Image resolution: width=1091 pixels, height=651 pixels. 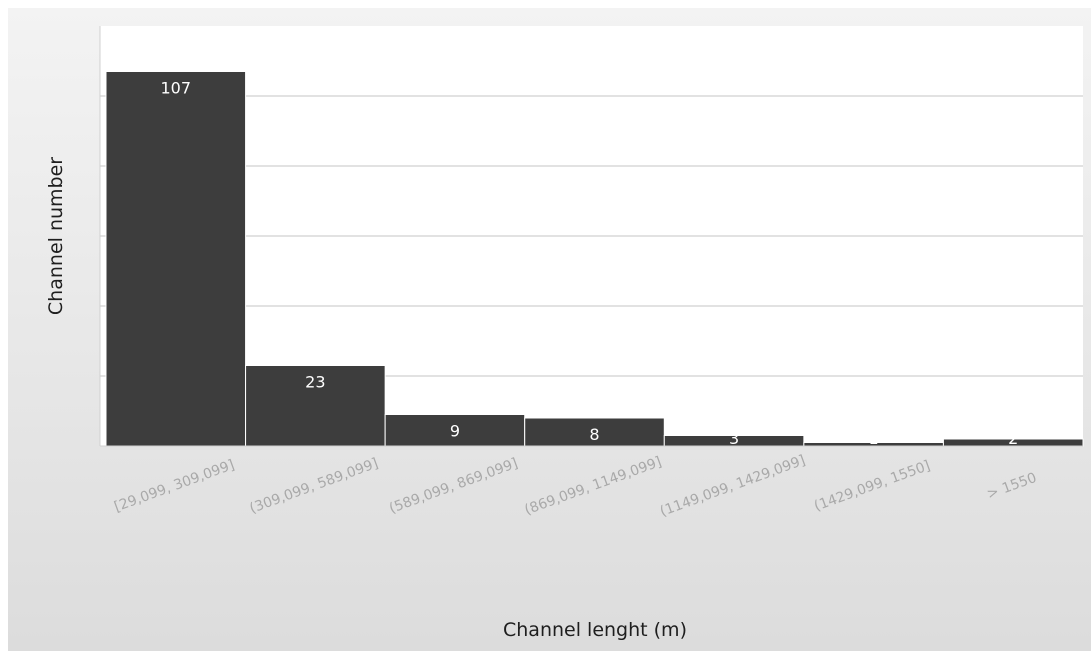 What do you see at coordinates (872, 486) in the screenshot?
I see `x-tick-label: (1429,099, 1550]` at bounding box center [872, 486].